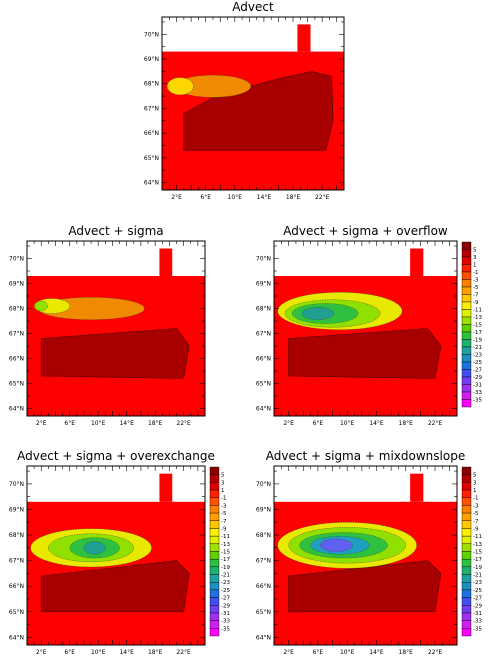 This screenshot has height=656, width=502. What do you see at coordinates (476, 522) in the screenshot?
I see `colorbar-label: -7` at bounding box center [476, 522].